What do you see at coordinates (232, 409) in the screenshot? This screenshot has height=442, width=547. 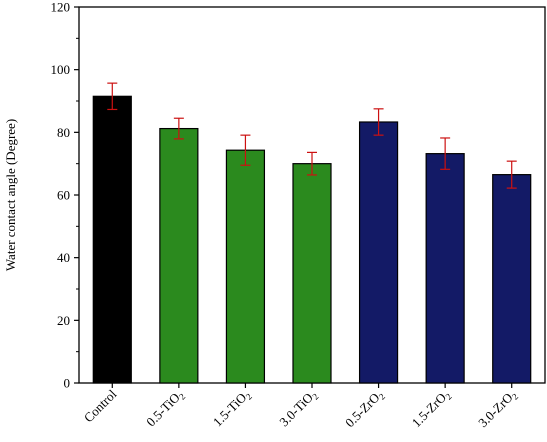 I see `x-tick-label: 1.5-TiO2` at bounding box center [232, 409].